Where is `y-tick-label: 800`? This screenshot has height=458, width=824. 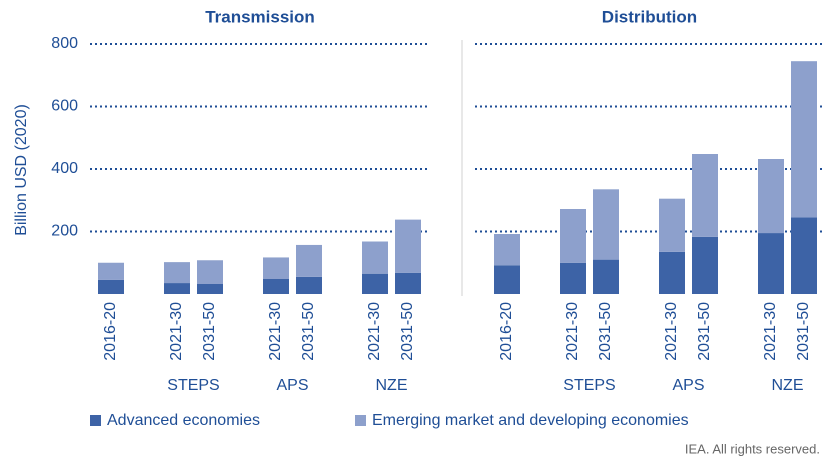 y-tick-label: 800 is located at coordinates (64, 43).